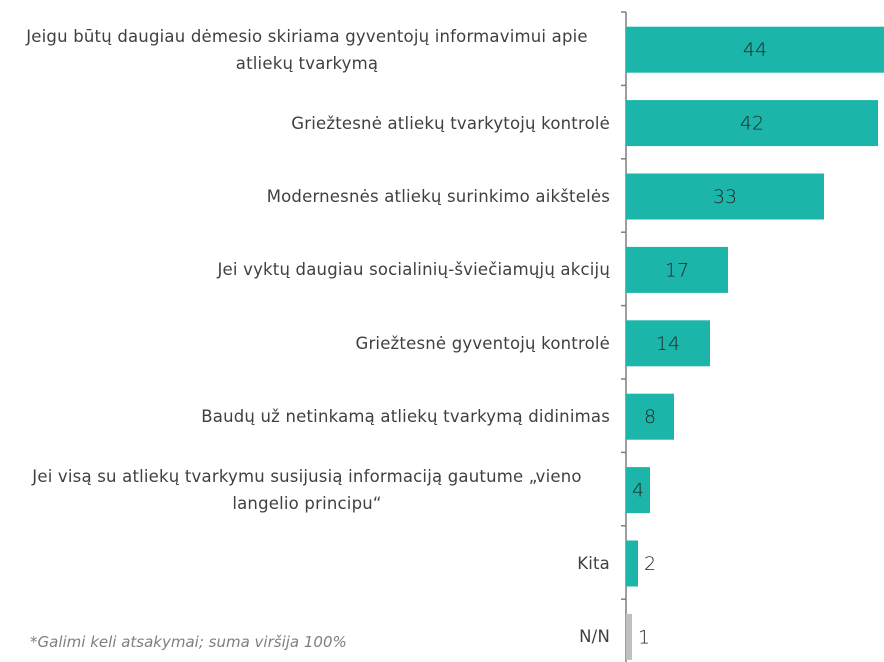  Describe the element at coordinates (438, 196) in the screenshot. I see `category-label: Modernesnės atliekų surinkimo aikštelės` at that location.